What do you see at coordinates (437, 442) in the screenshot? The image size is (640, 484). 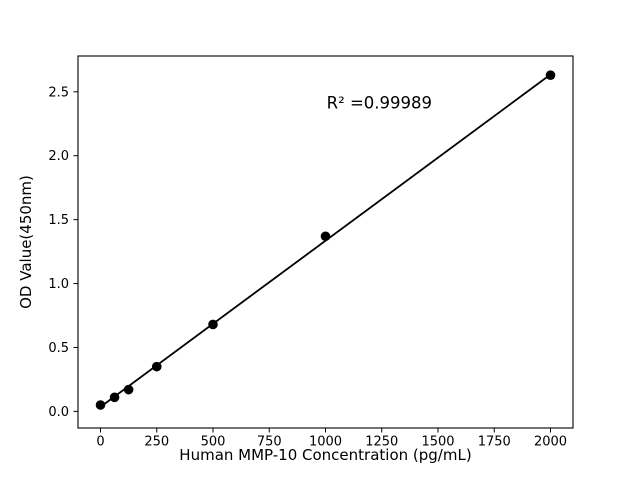 I see `x-axis-tick-label: 1500` at bounding box center [437, 442].